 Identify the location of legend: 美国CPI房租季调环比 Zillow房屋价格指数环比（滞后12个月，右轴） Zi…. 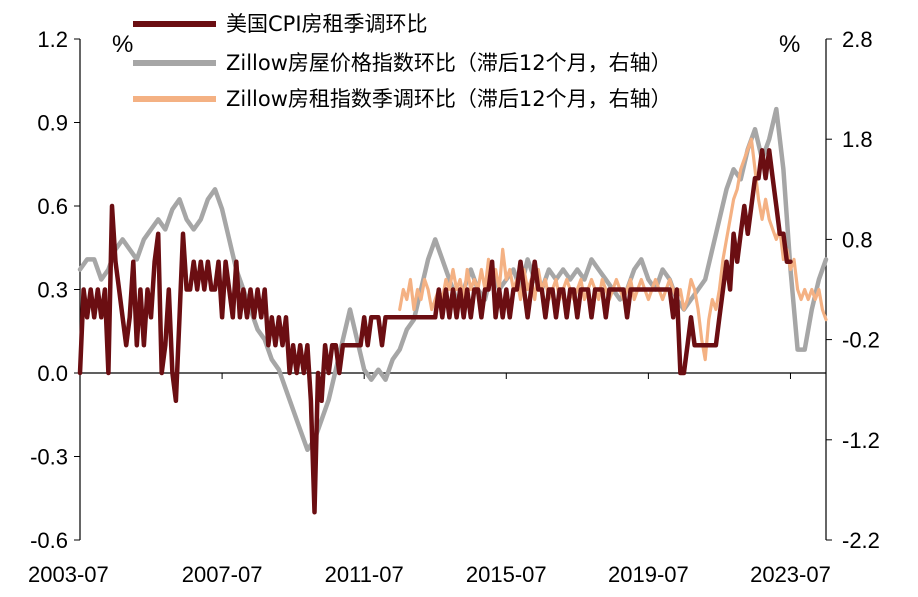
(402, 61).